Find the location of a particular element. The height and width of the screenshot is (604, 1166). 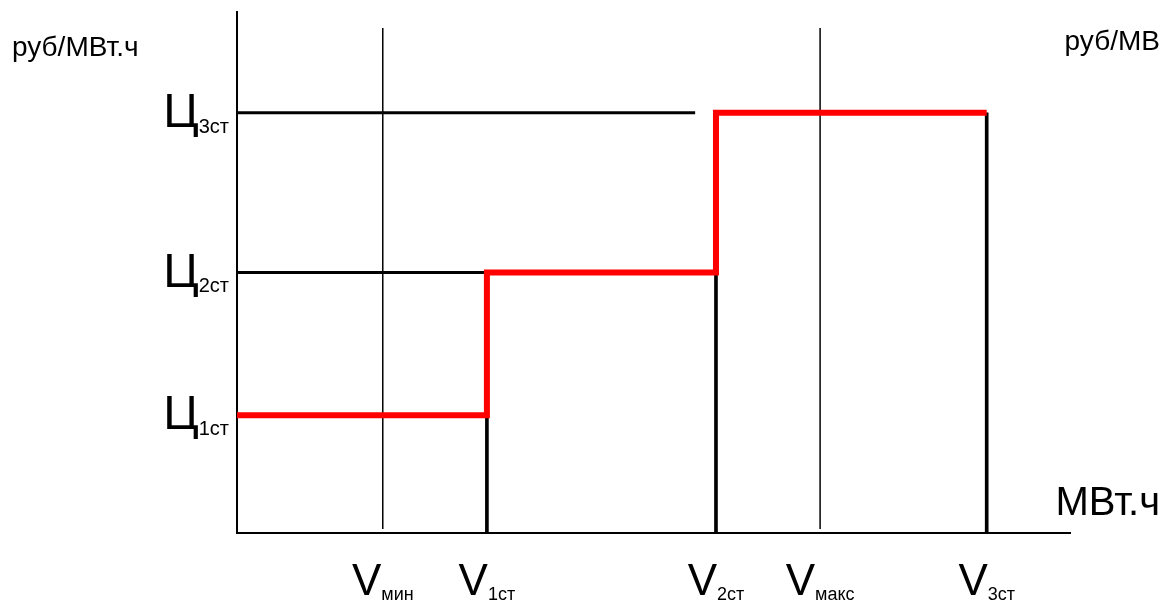

text: руб/МВ is located at coordinates (1112, 40).